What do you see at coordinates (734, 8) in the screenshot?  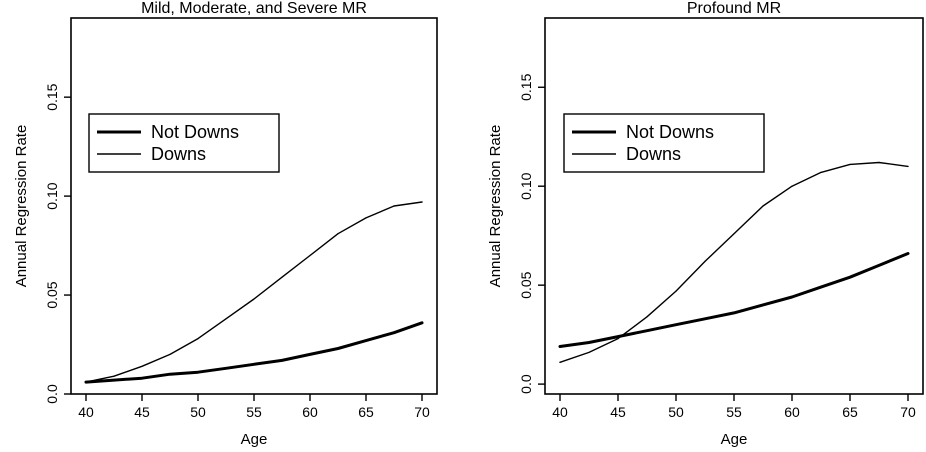 I see `chart-title: Profound MR` at bounding box center [734, 8].